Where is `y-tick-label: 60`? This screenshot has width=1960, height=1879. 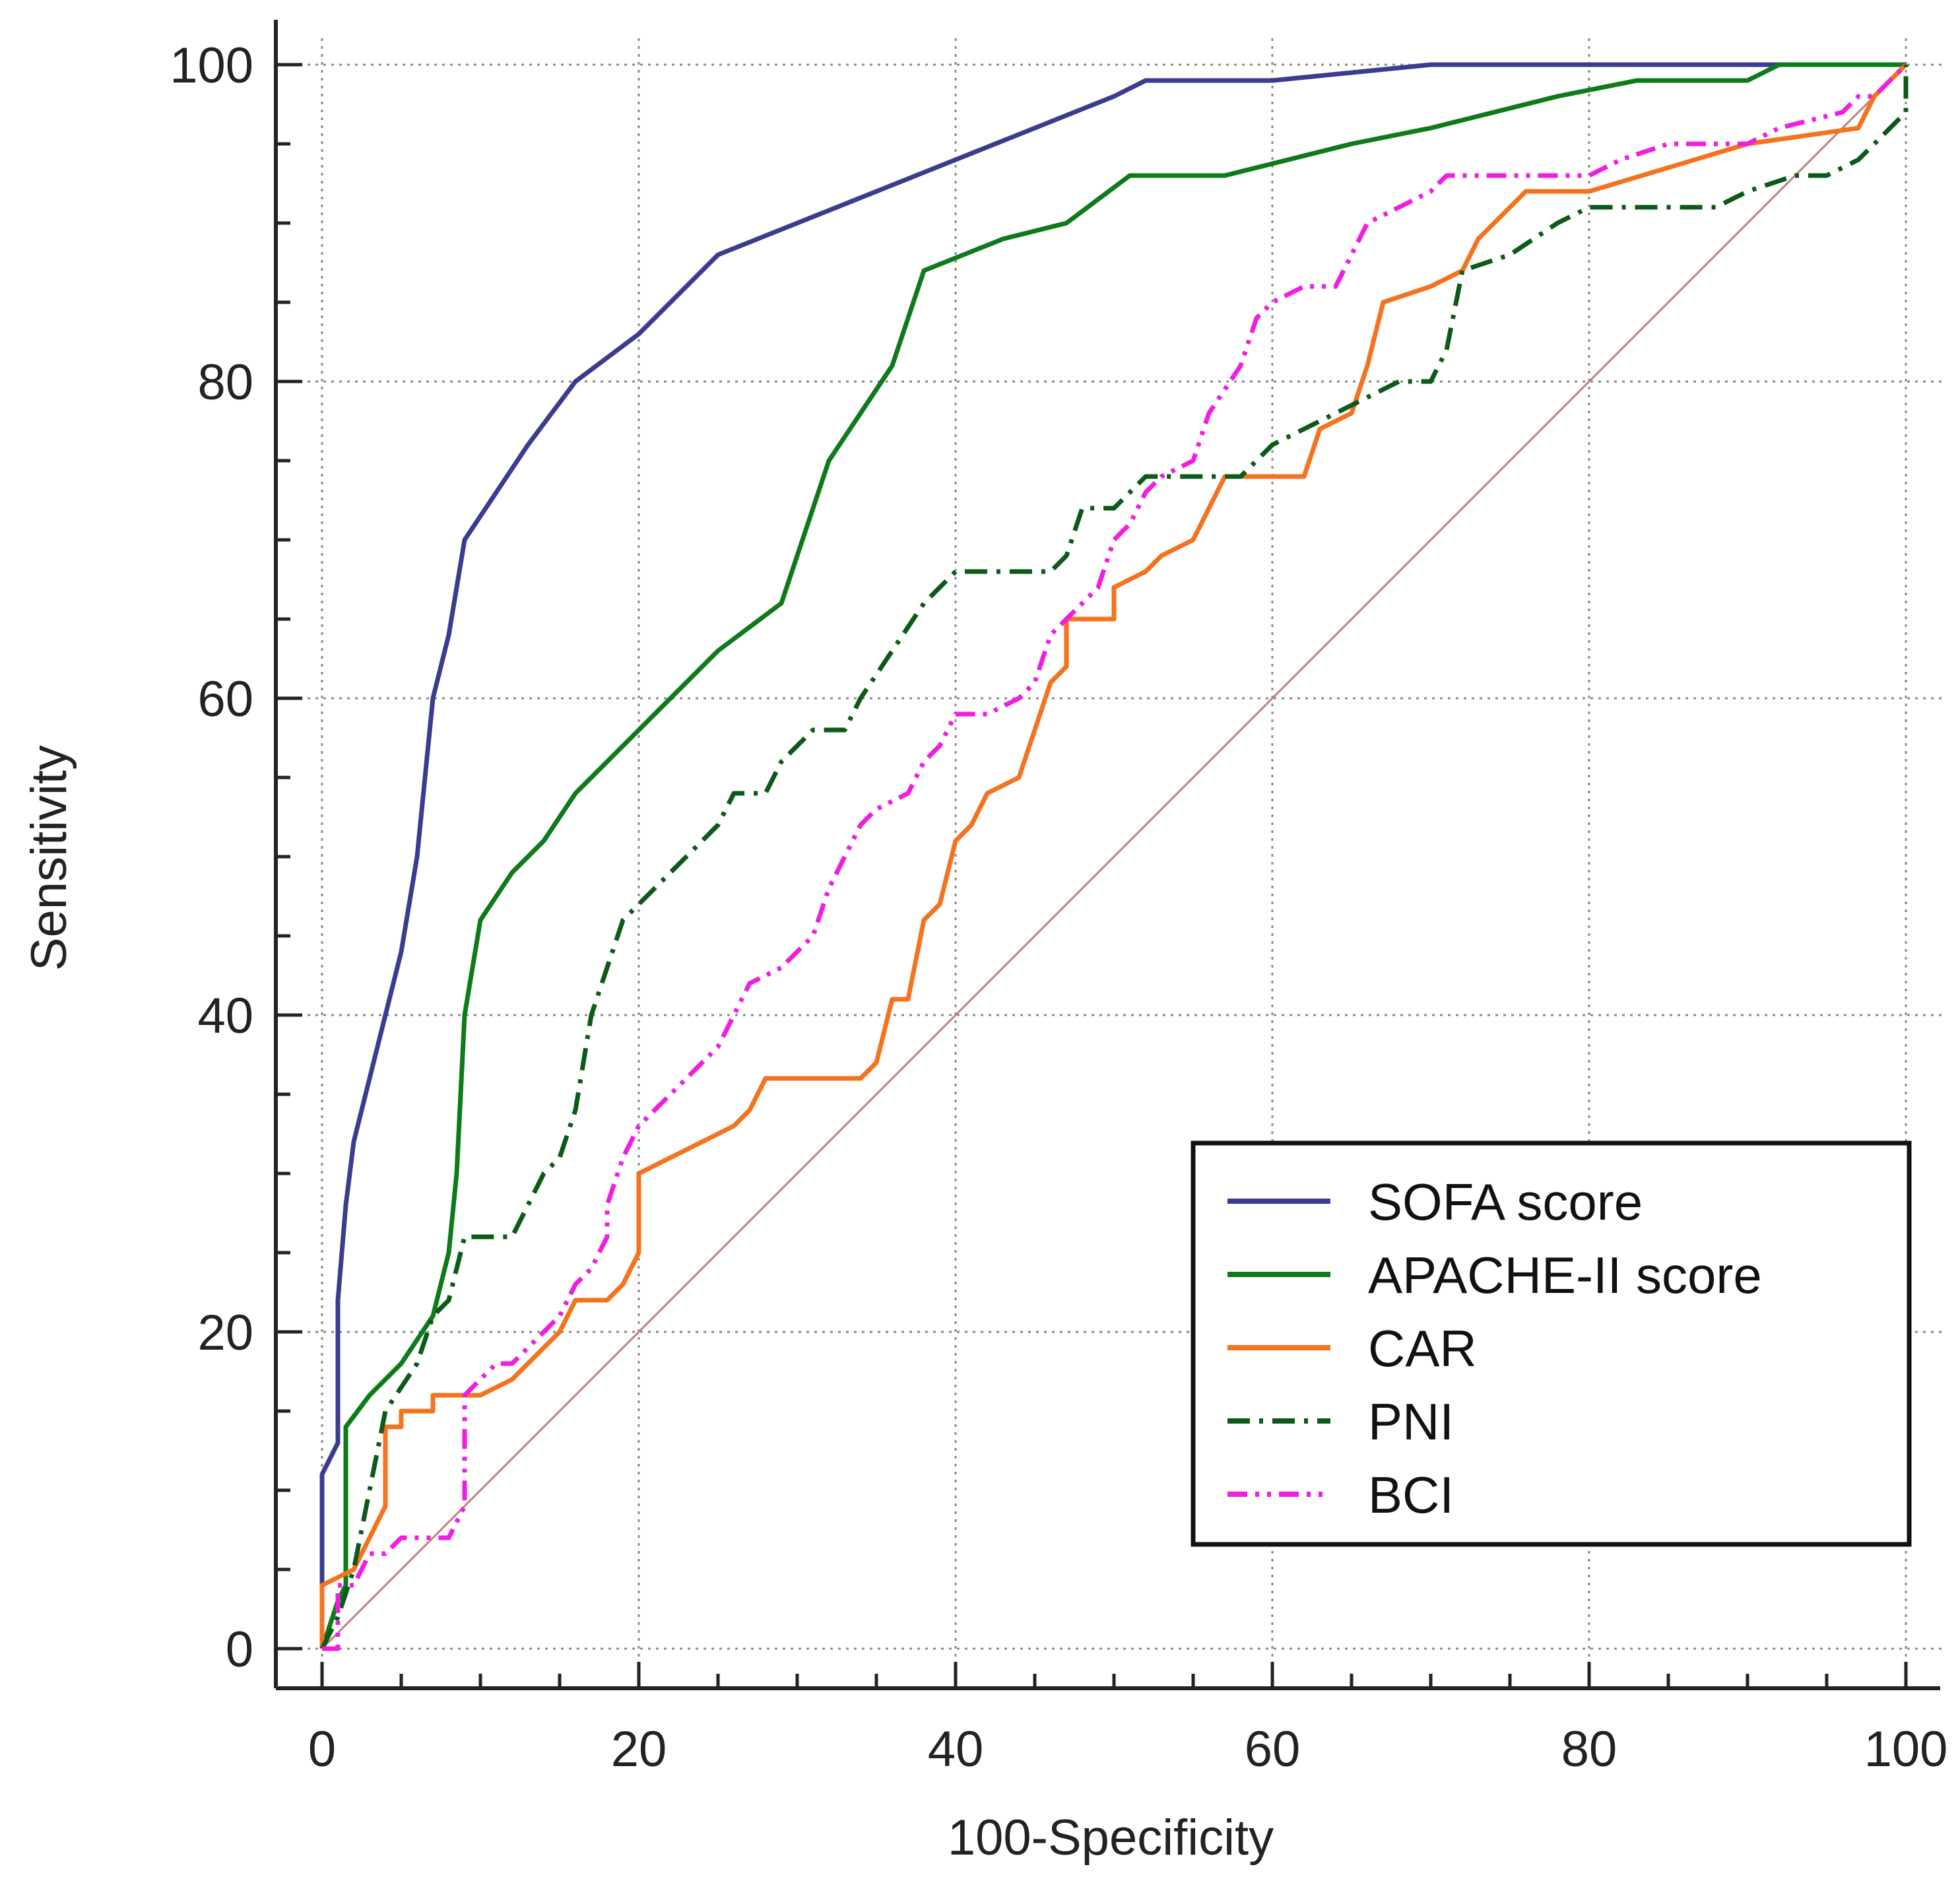 y-tick-label: 60 is located at coordinates (225, 699).